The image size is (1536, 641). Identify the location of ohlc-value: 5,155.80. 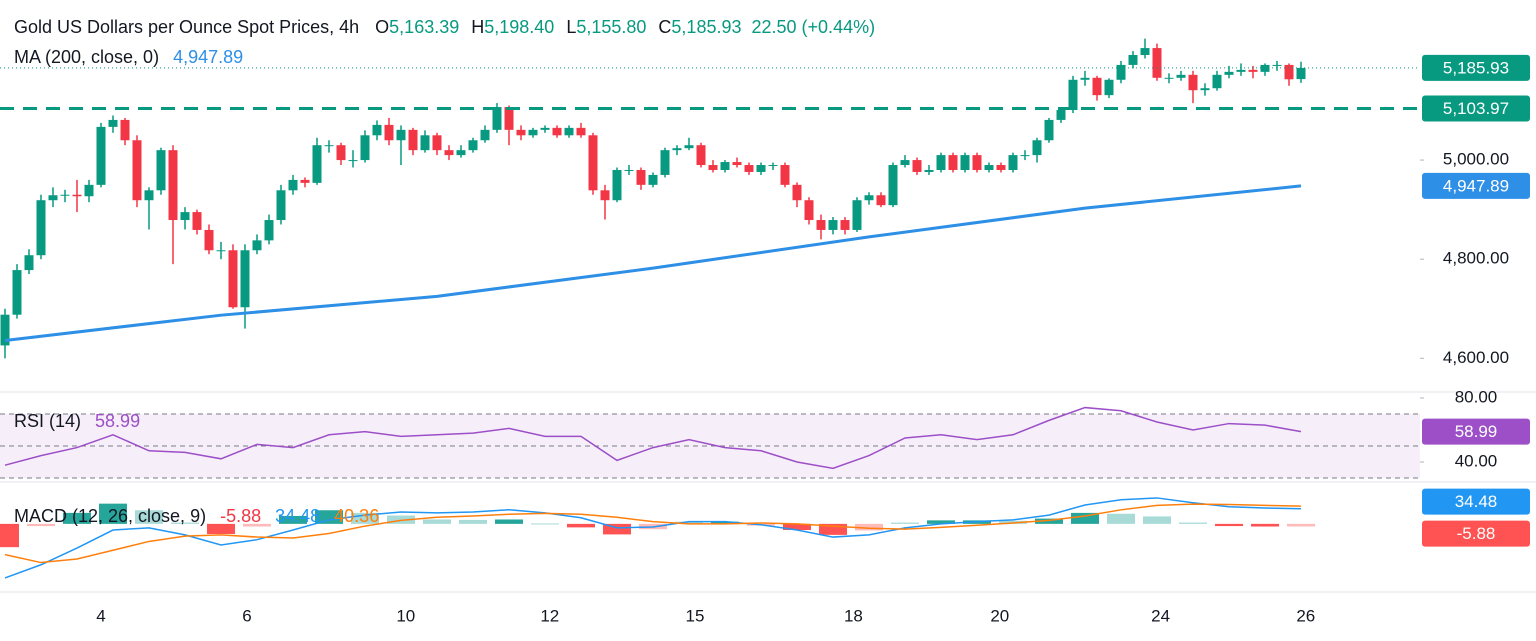
(611, 27).